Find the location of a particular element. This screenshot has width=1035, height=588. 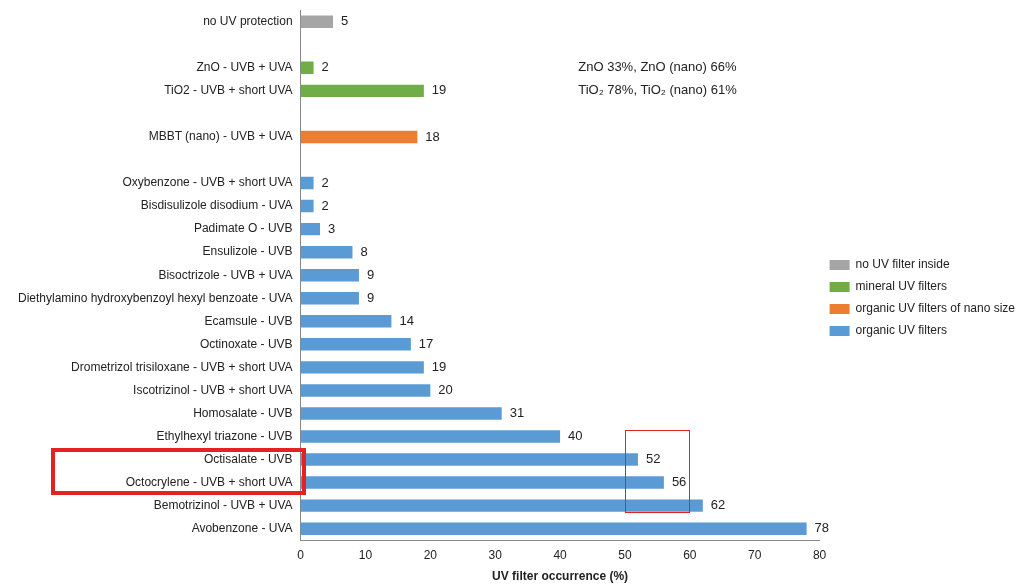

y-tick-label: Octinoxate - UVB is located at coordinates (246, 343).